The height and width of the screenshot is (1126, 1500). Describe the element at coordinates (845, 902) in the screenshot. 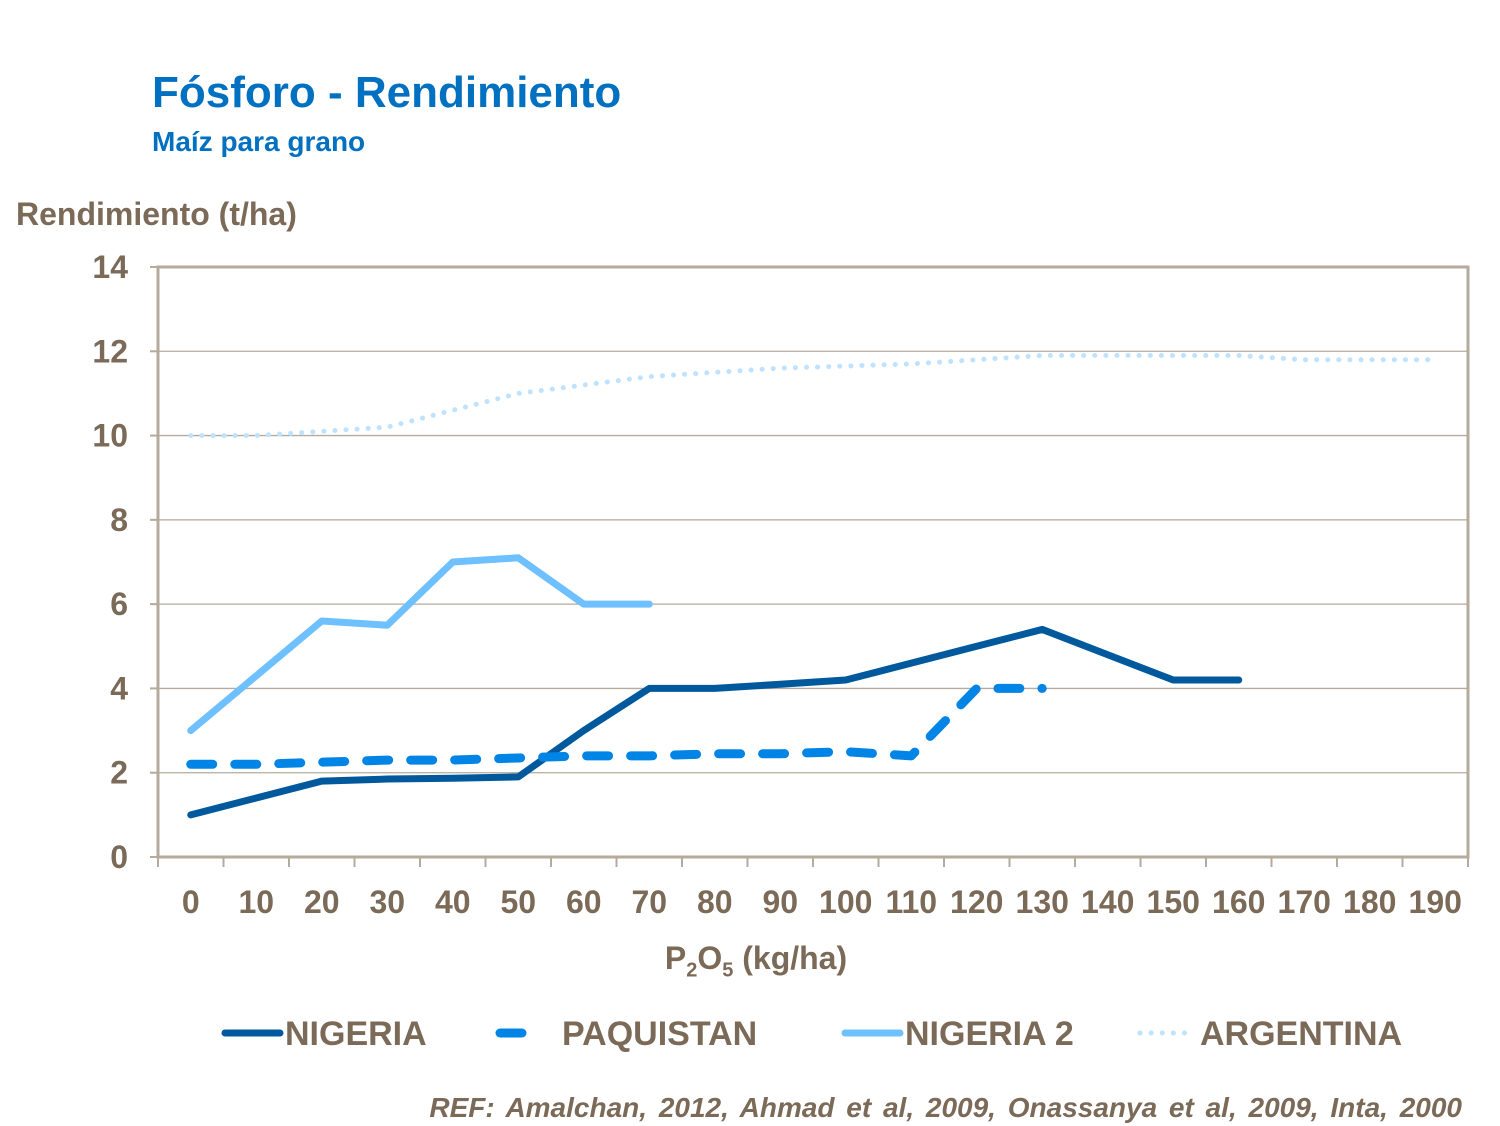

I see `x-tick-label: 100` at that location.